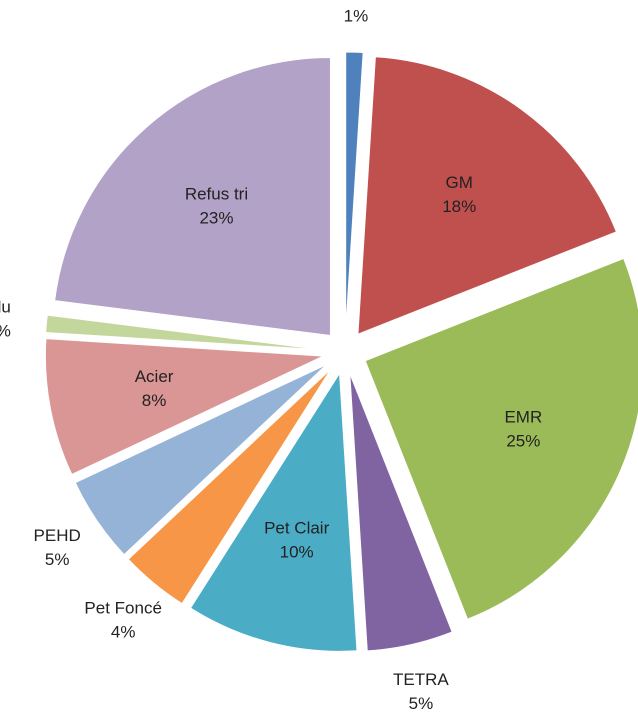  What do you see at coordinates (154, 376) in the screenshot?
I see `slice-label: Acier` at bounding box center [154, 376].